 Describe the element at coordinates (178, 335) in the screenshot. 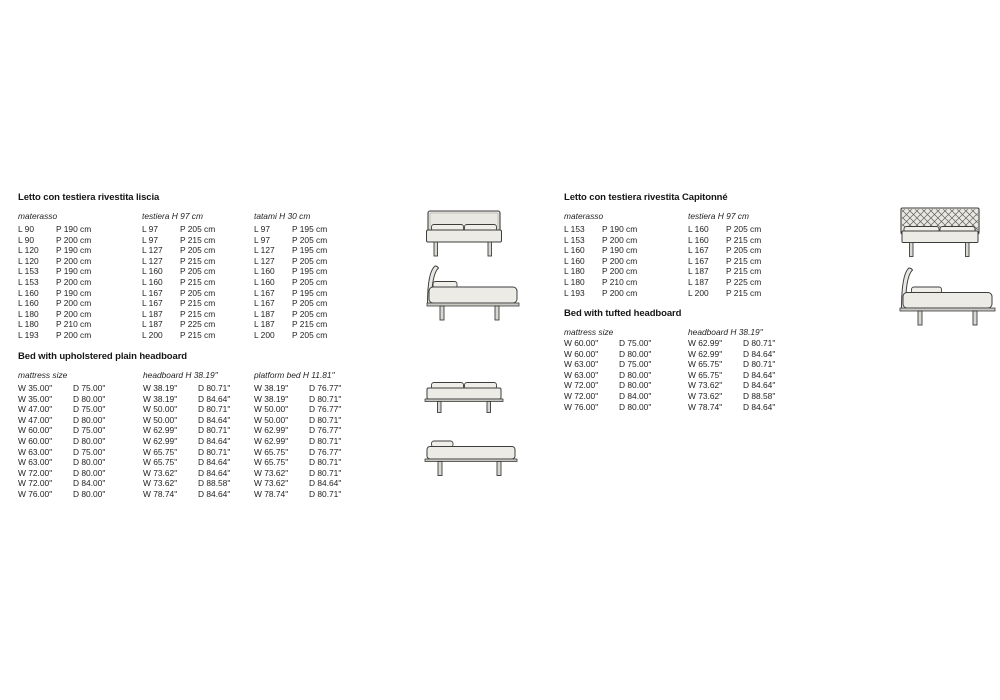

I see `spec-row: L 200 P 215 cm` at that location.